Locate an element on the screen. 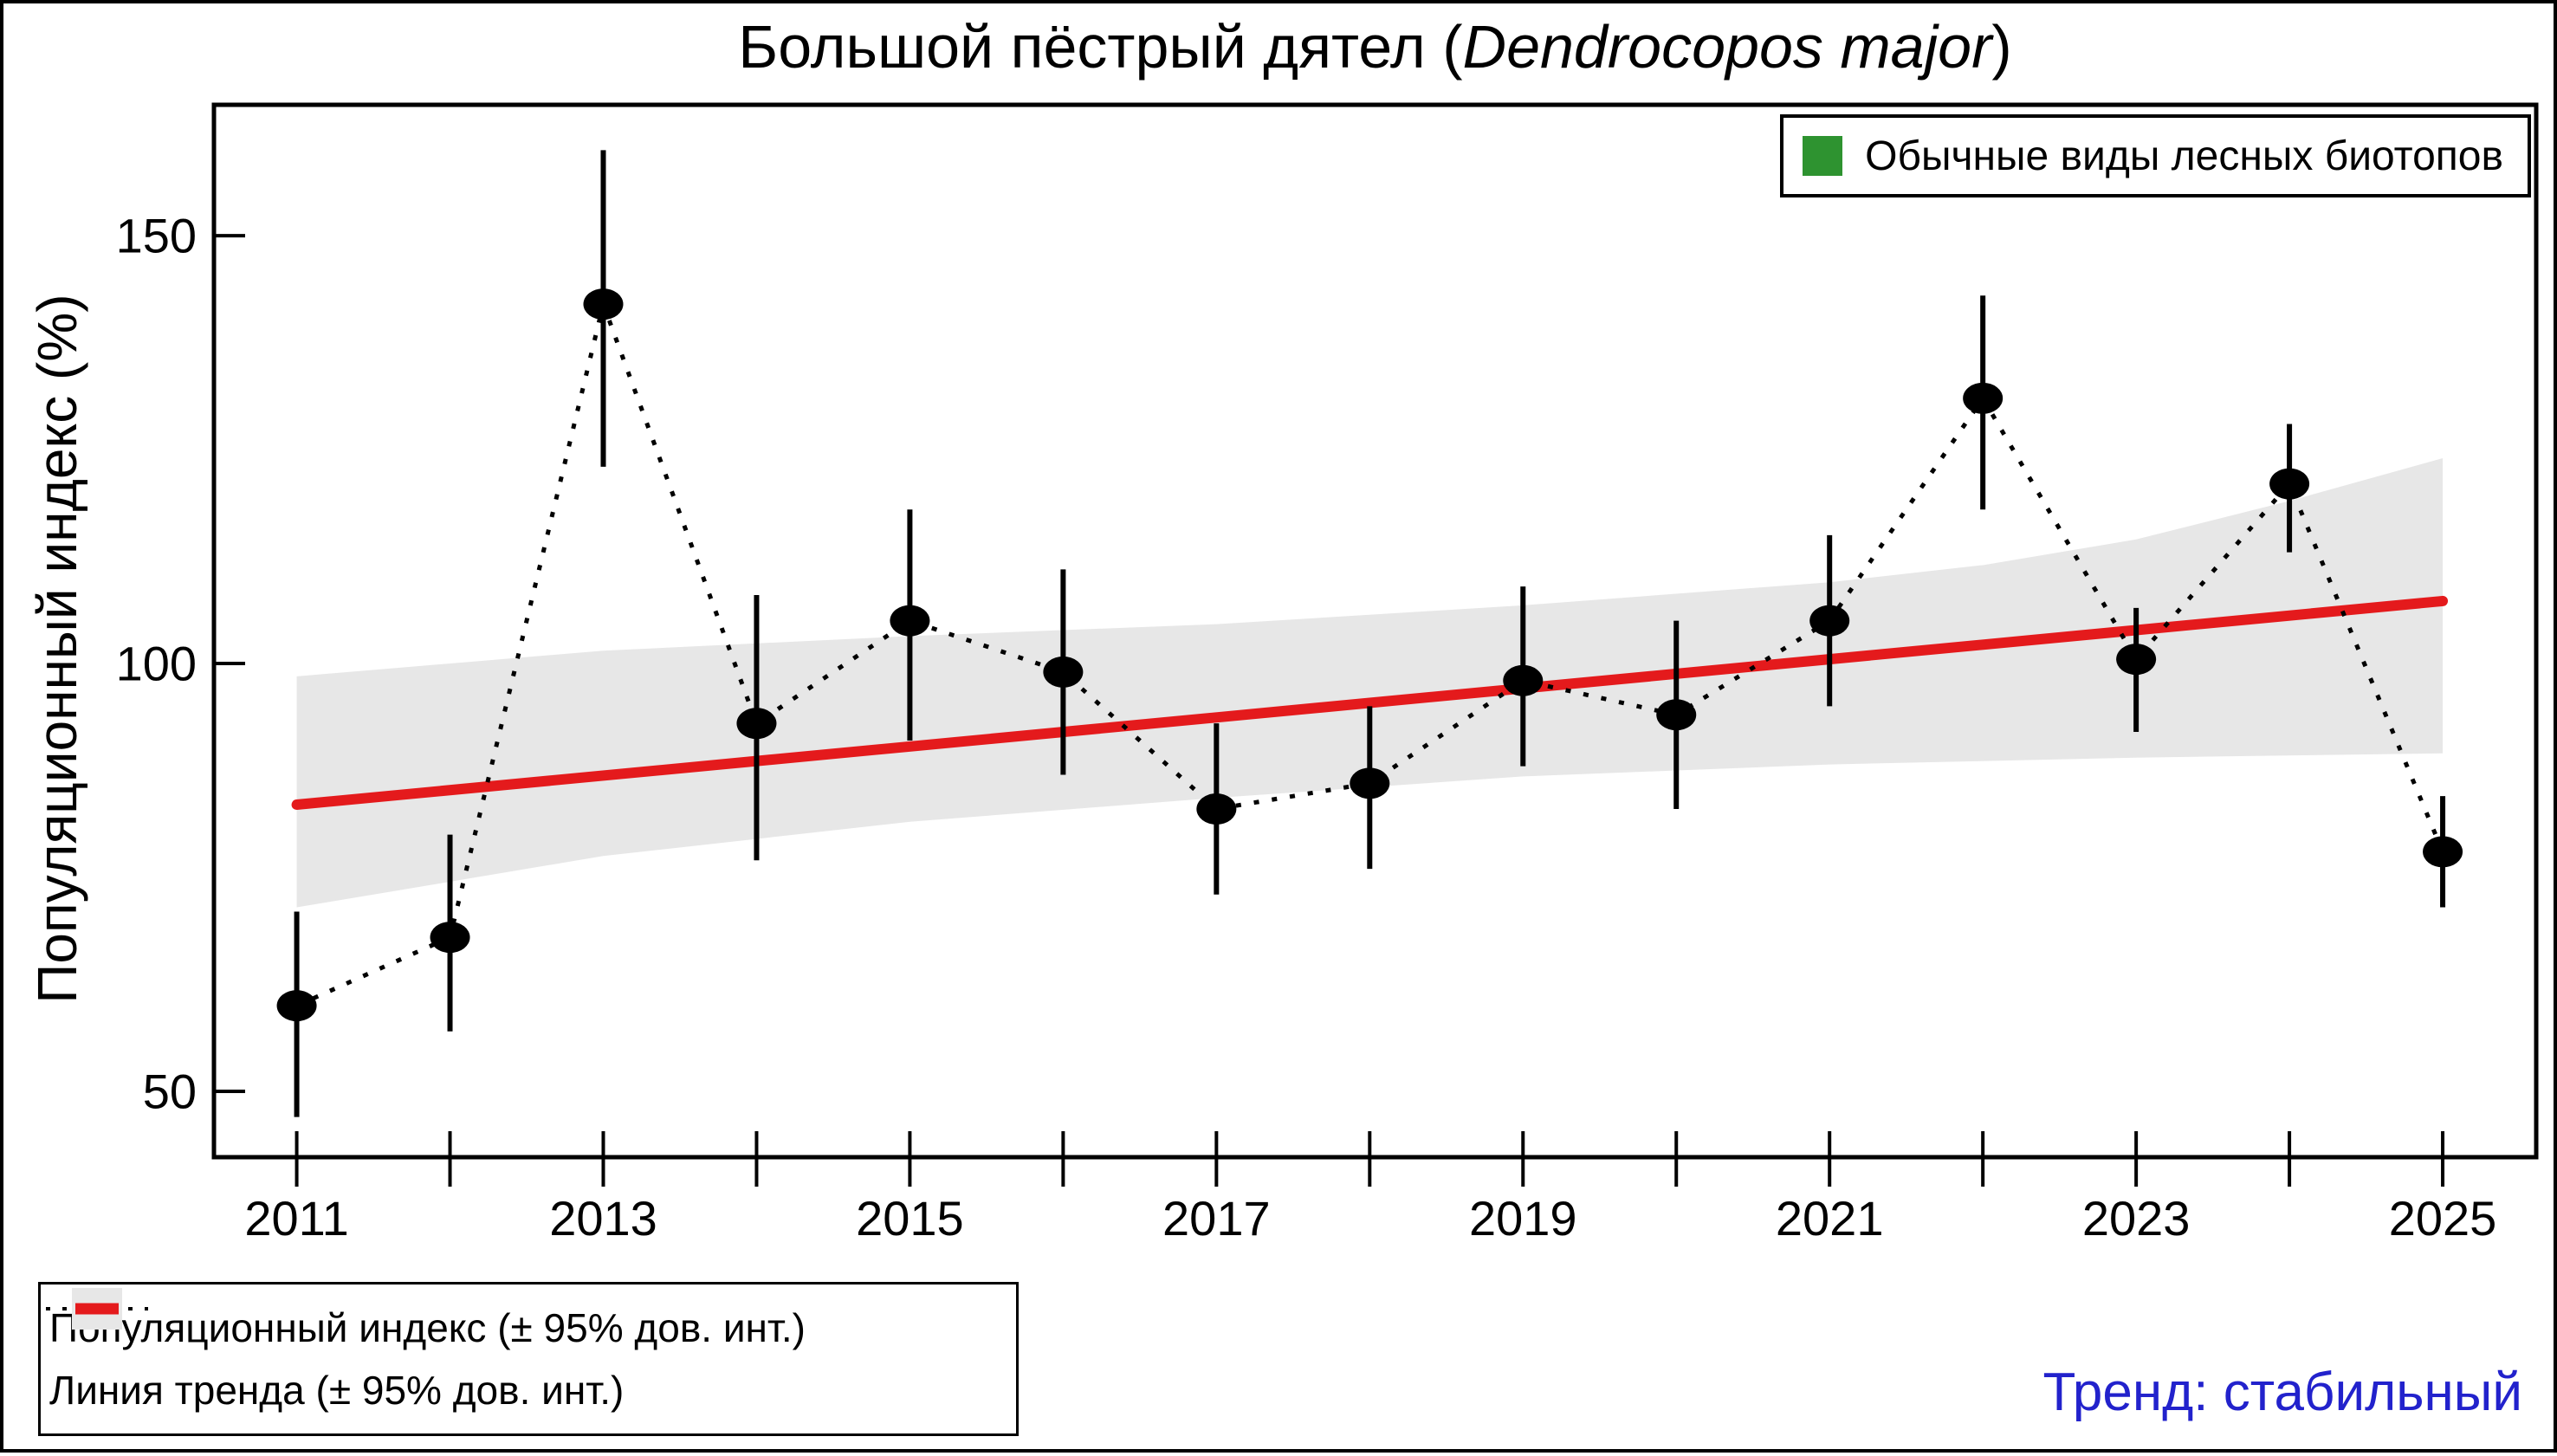  x-tick-label: 2023 is located at coordinates (2136, 1218).